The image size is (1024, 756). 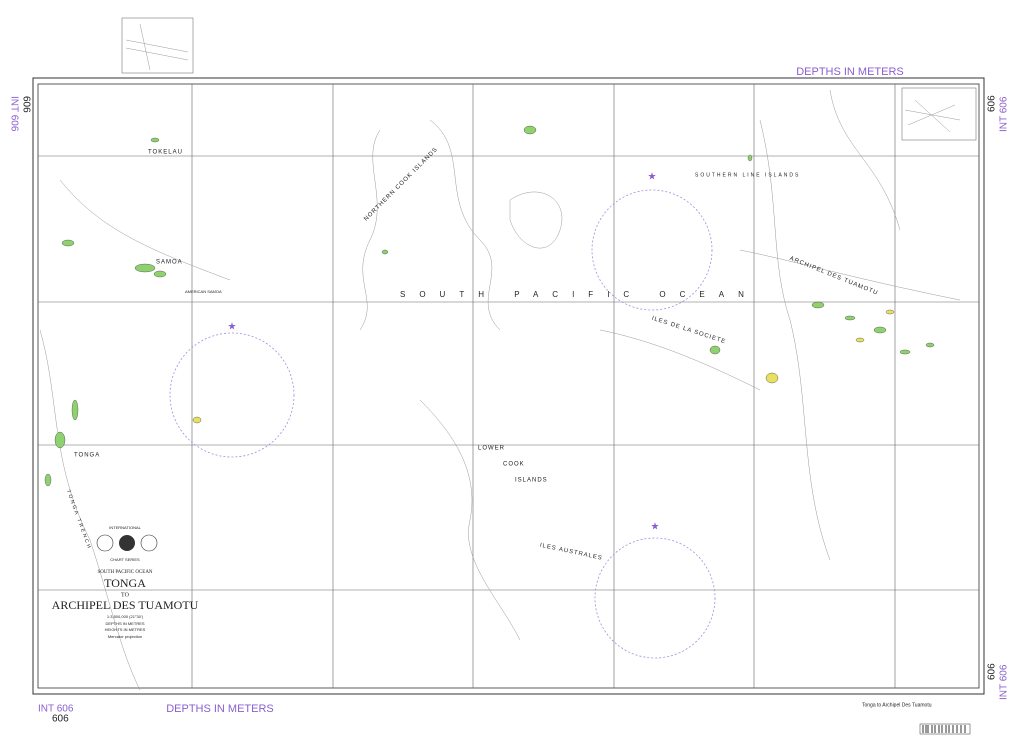 I want to click on inset-map, so click(x=157, y=45).